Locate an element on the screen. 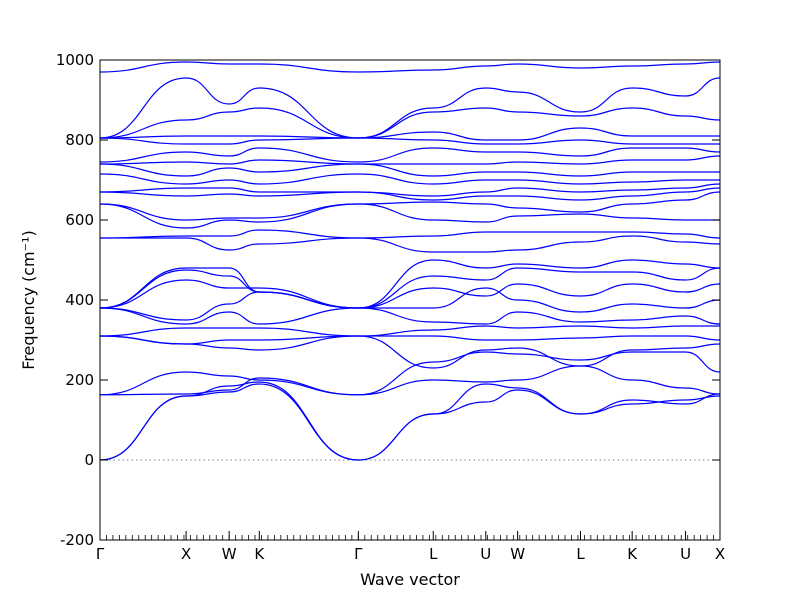 This screenshot has width=800, height=600. y-tick-label: -200 is located at coordinates (77, 540).